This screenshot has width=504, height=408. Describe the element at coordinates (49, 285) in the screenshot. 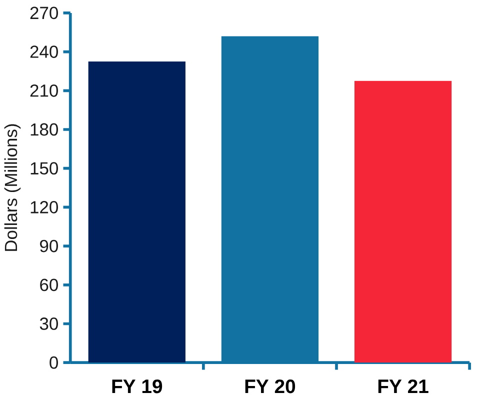

I see `y-tick-label: 60` at that location.